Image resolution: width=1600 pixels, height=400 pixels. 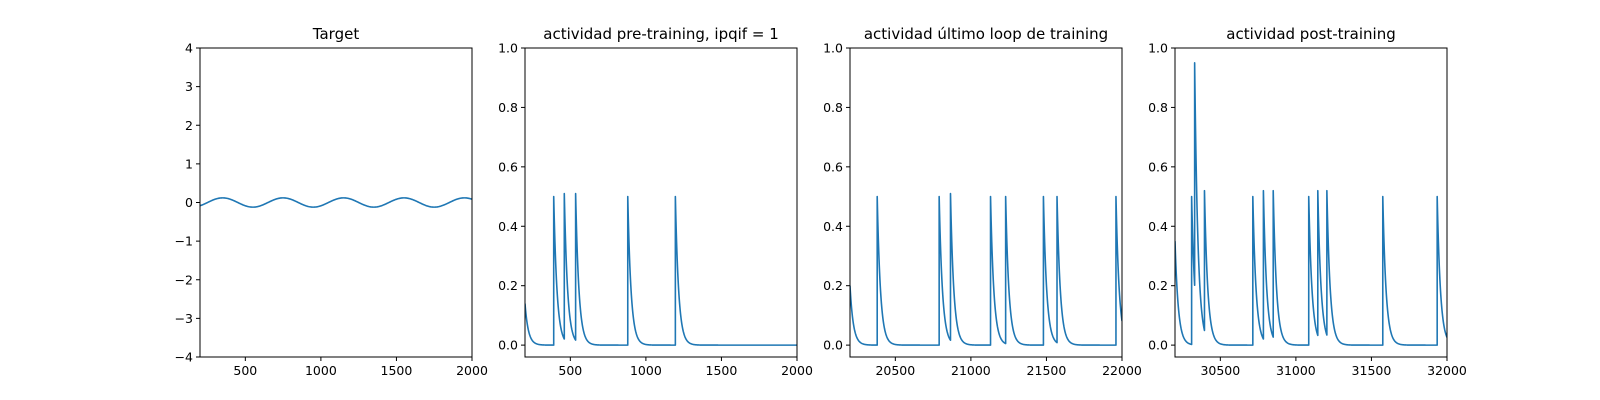 I want to click on y-tick-label: 1, so click(x=189, y=163).